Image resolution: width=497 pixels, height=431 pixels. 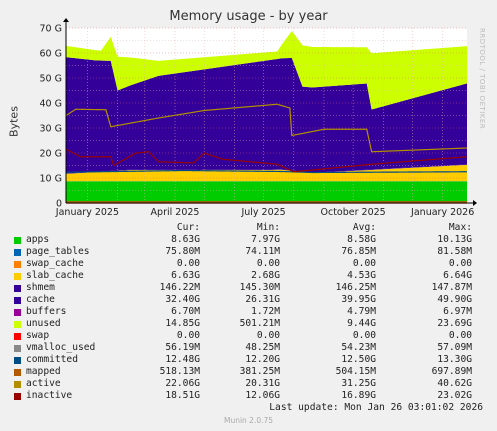 I want to click on legend-value-min: 12.06G, so click(x=262, y=395).